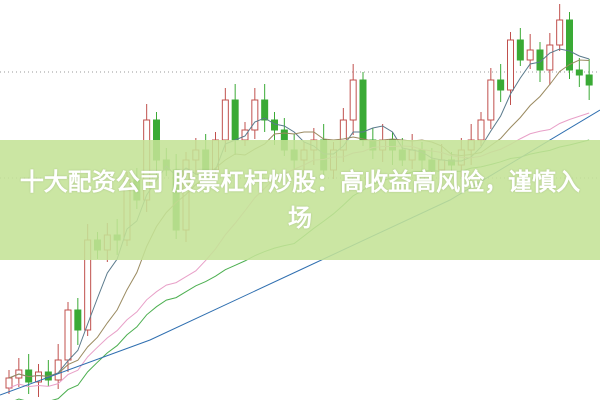 The image size is (600, 400). I want to click on headline: 十大配资公司 股票杠杆炒股：高收益高风险，谨慎入场, so click(300, 200).